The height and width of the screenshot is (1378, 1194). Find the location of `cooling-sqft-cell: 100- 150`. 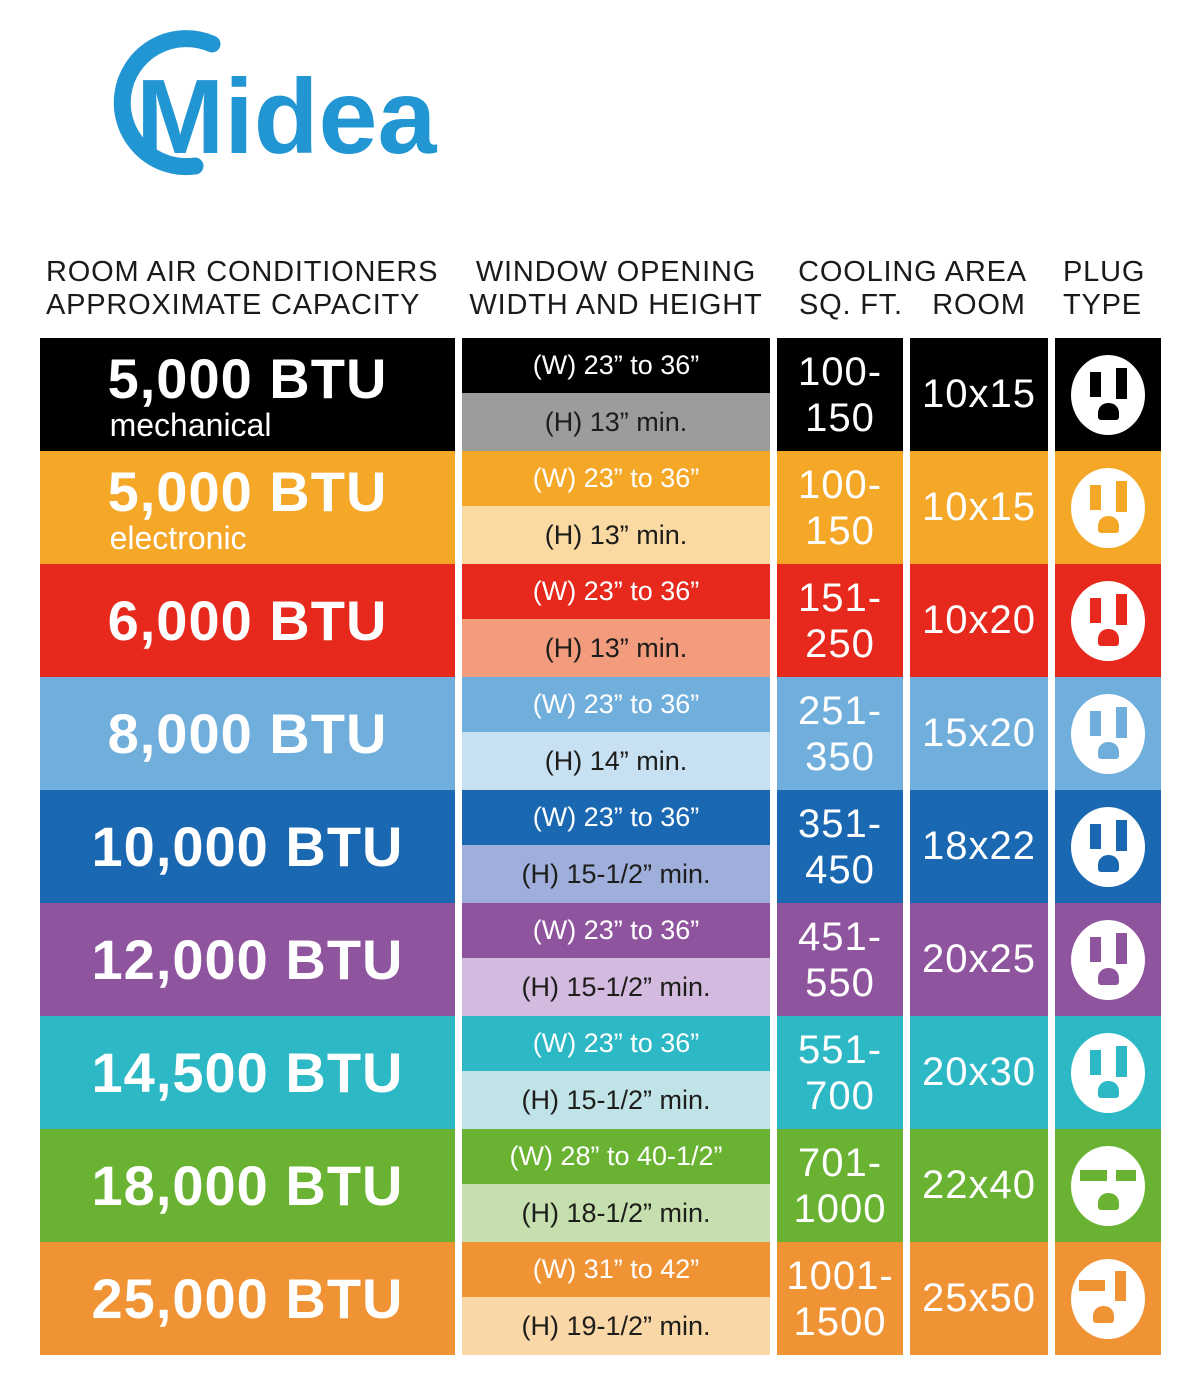

cooling-sqft-cell: 100- 150 is located at coordinates (840, 507).